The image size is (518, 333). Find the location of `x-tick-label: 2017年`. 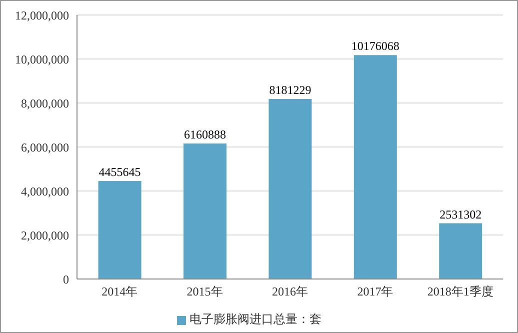

x-tick-label: 2017年 is located at coordinates (375, 291).